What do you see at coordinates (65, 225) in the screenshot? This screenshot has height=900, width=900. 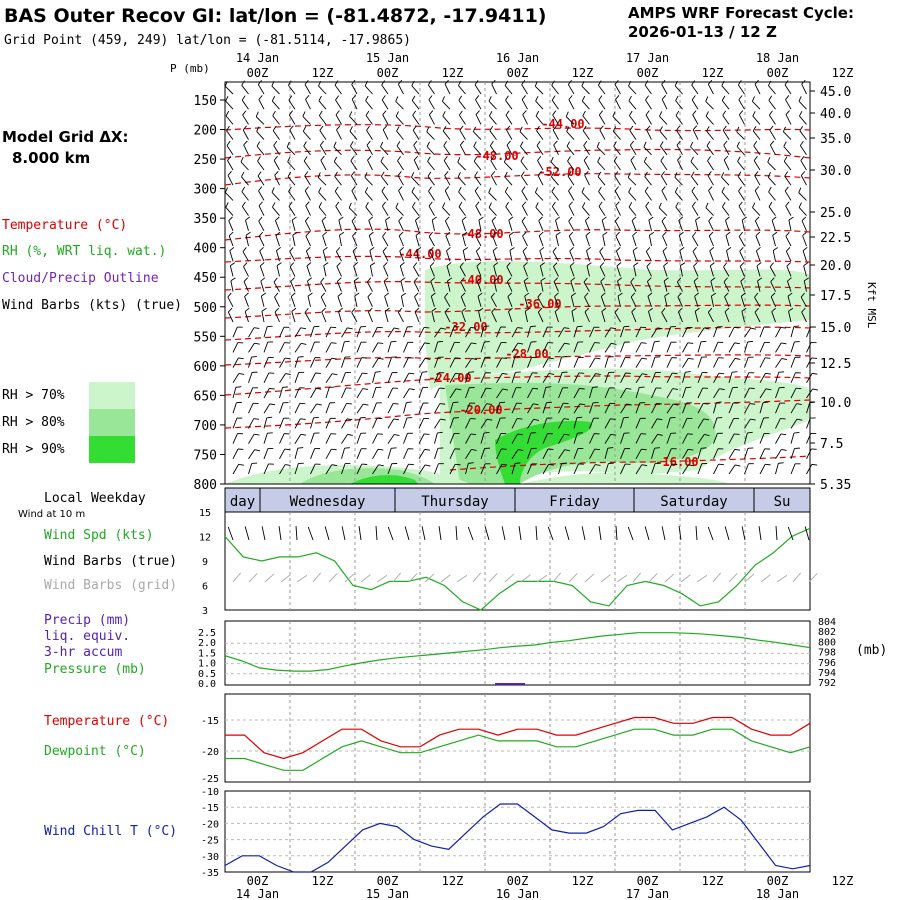 I see `legend-temperature: Temperature (°C)` at bounding box center [65, 225].